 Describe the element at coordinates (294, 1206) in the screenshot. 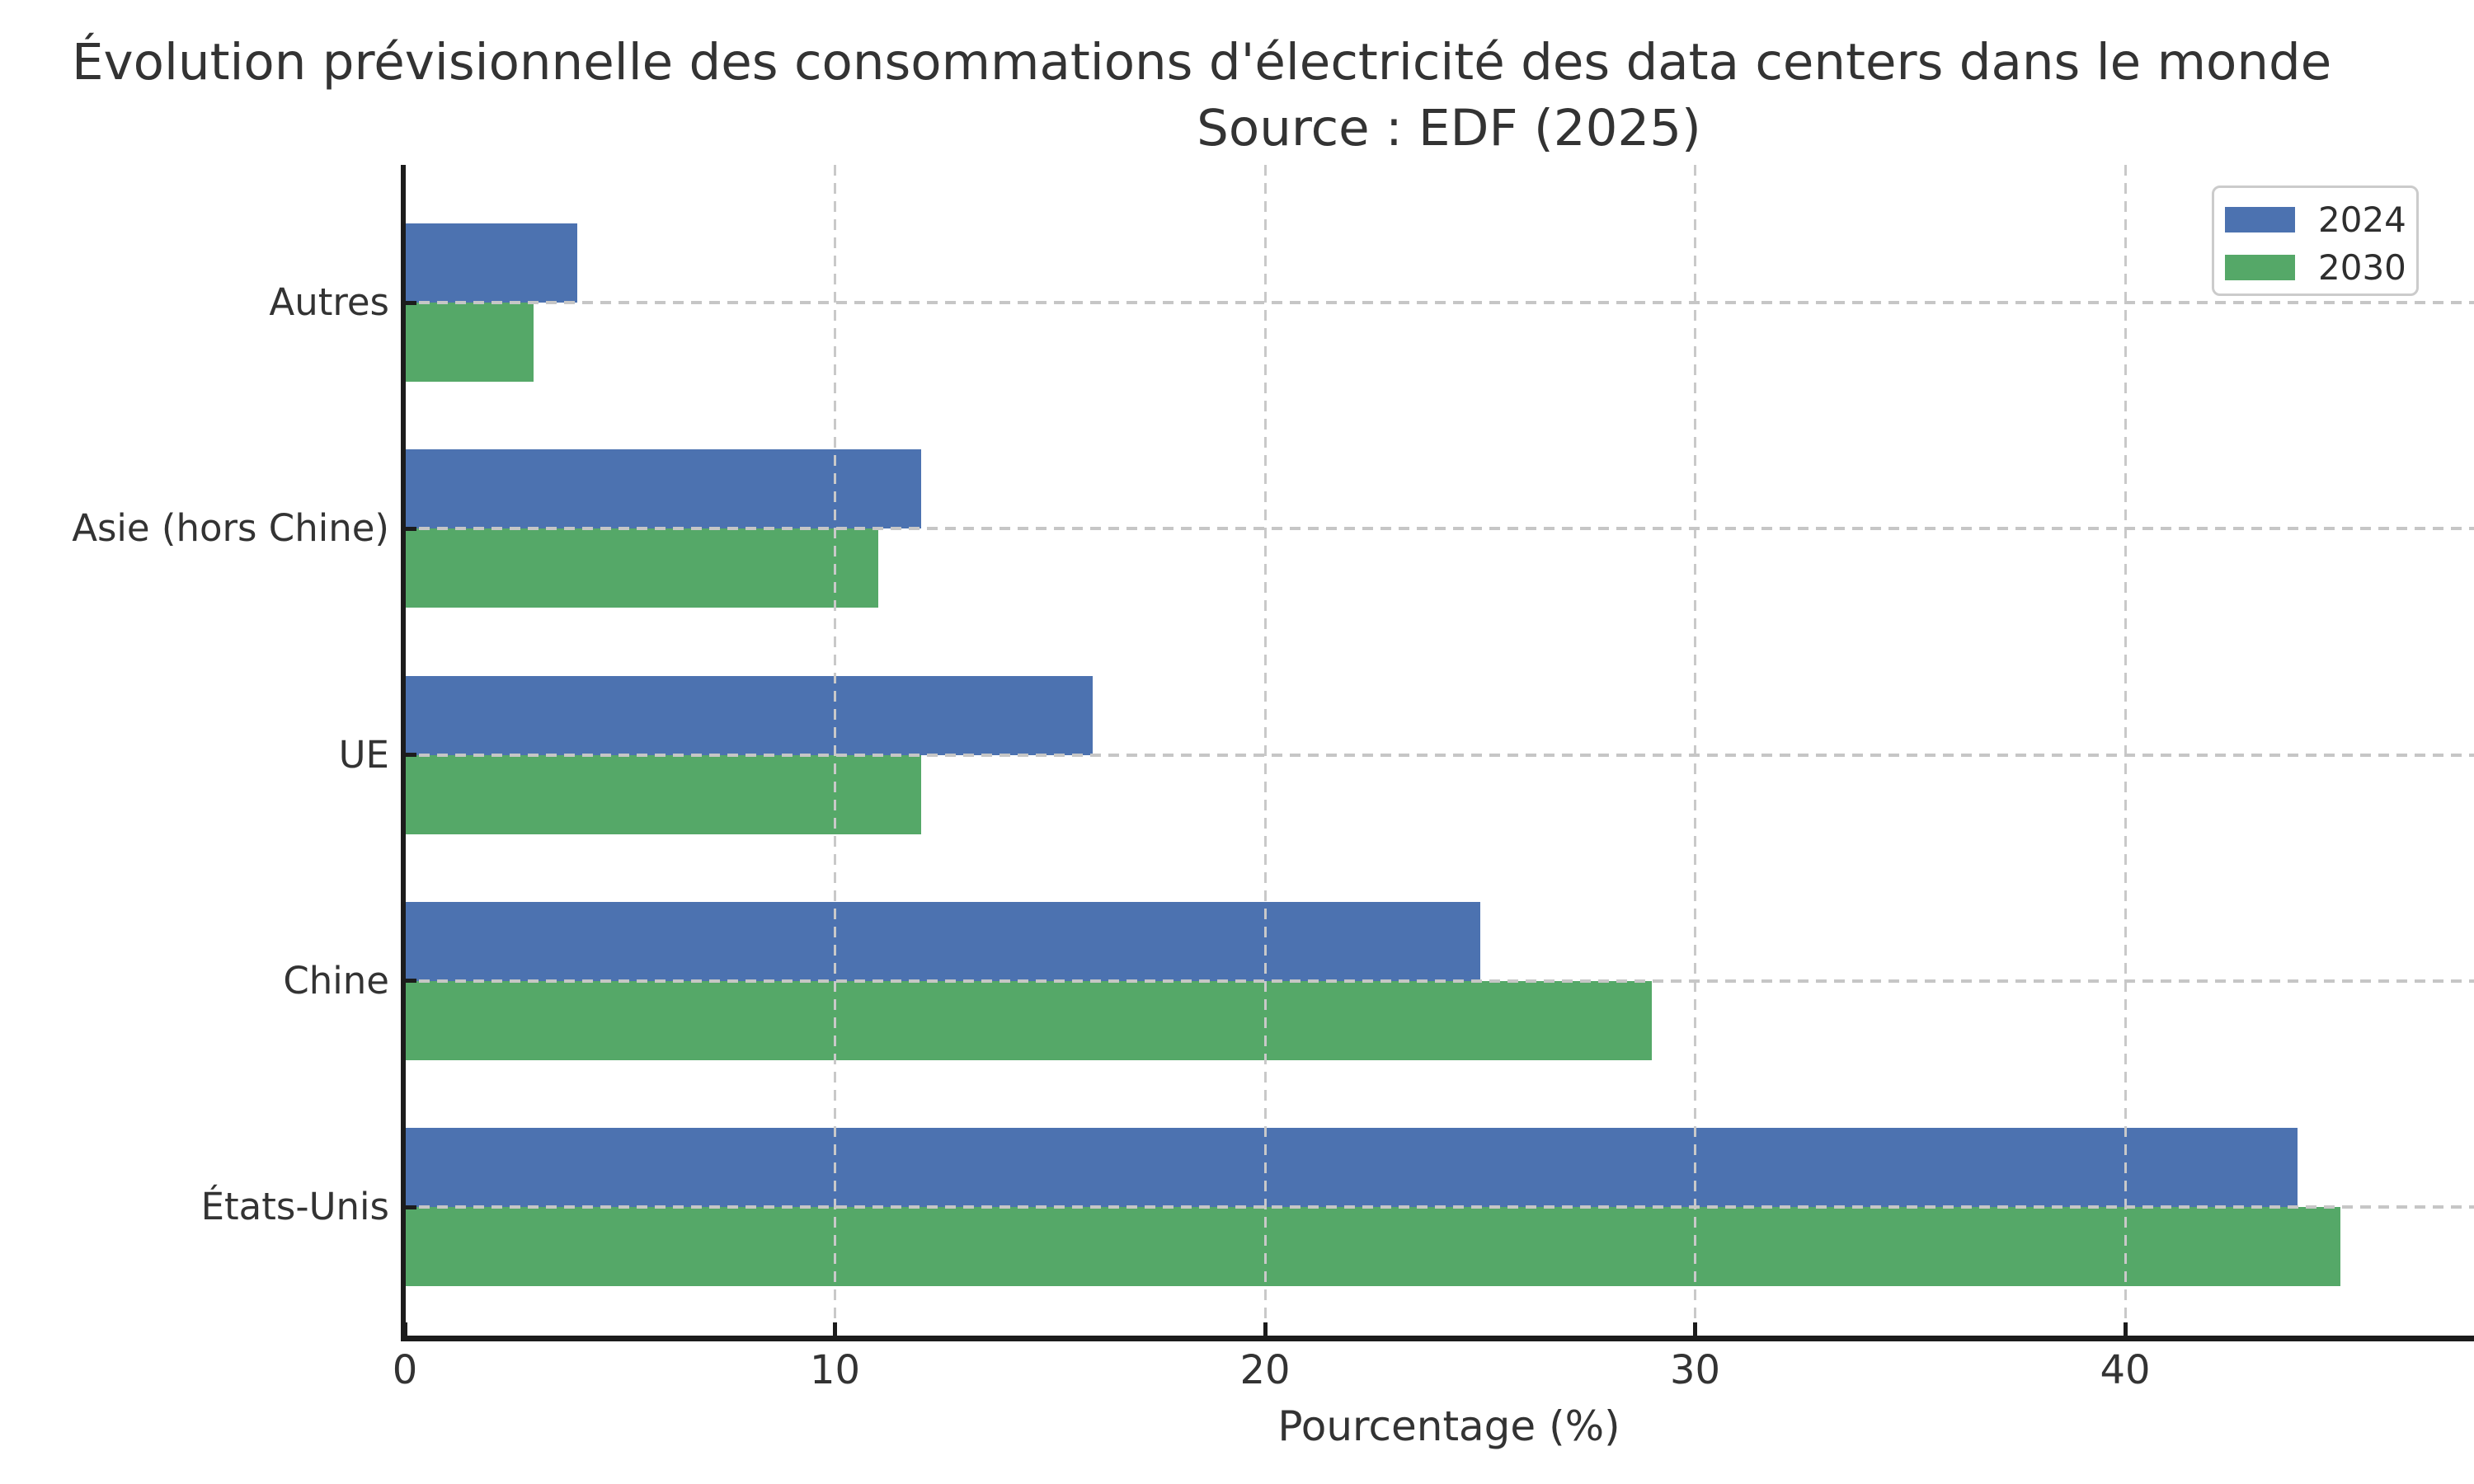

I see `y-label-etats-unis: États-Unis` at that location.